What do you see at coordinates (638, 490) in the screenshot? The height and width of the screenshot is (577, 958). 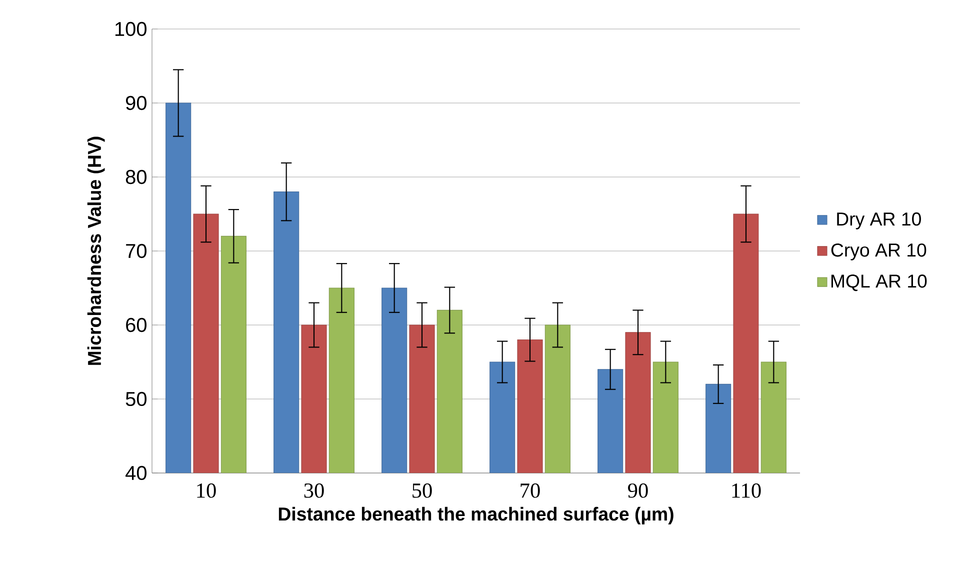 I see `x-tick-label: 90` at bounding box center [638, 490].